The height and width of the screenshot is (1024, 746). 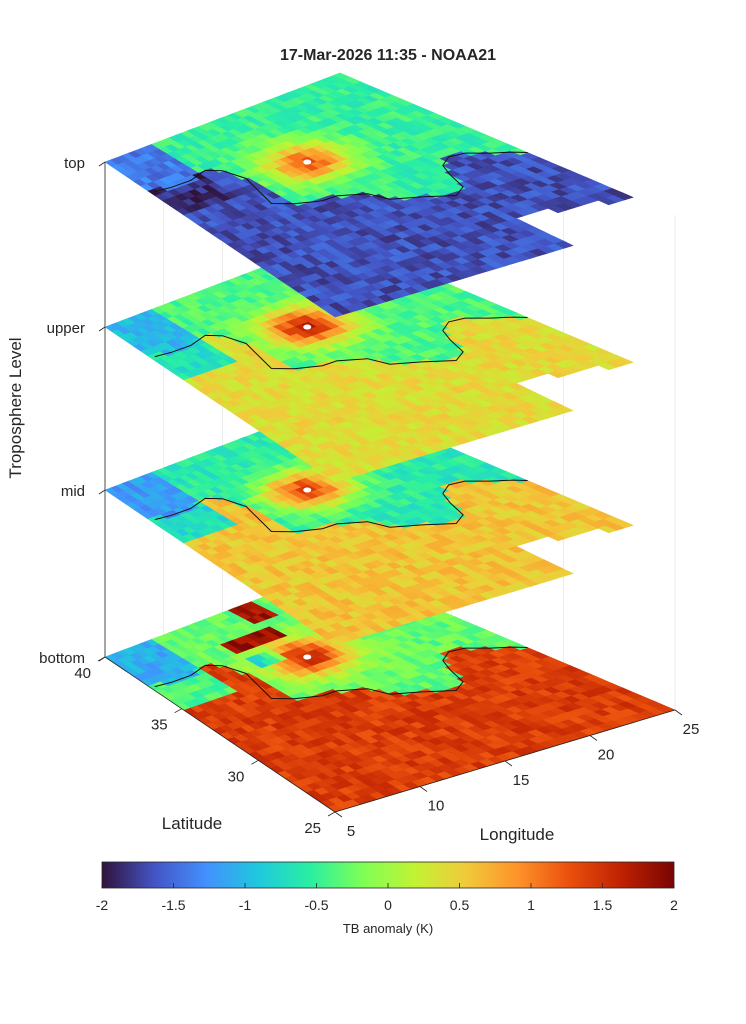 What do you see at coordinates (73, 491) in the screenshot?
I see `z-tick-label: mid` at bounding box center [73, 491].